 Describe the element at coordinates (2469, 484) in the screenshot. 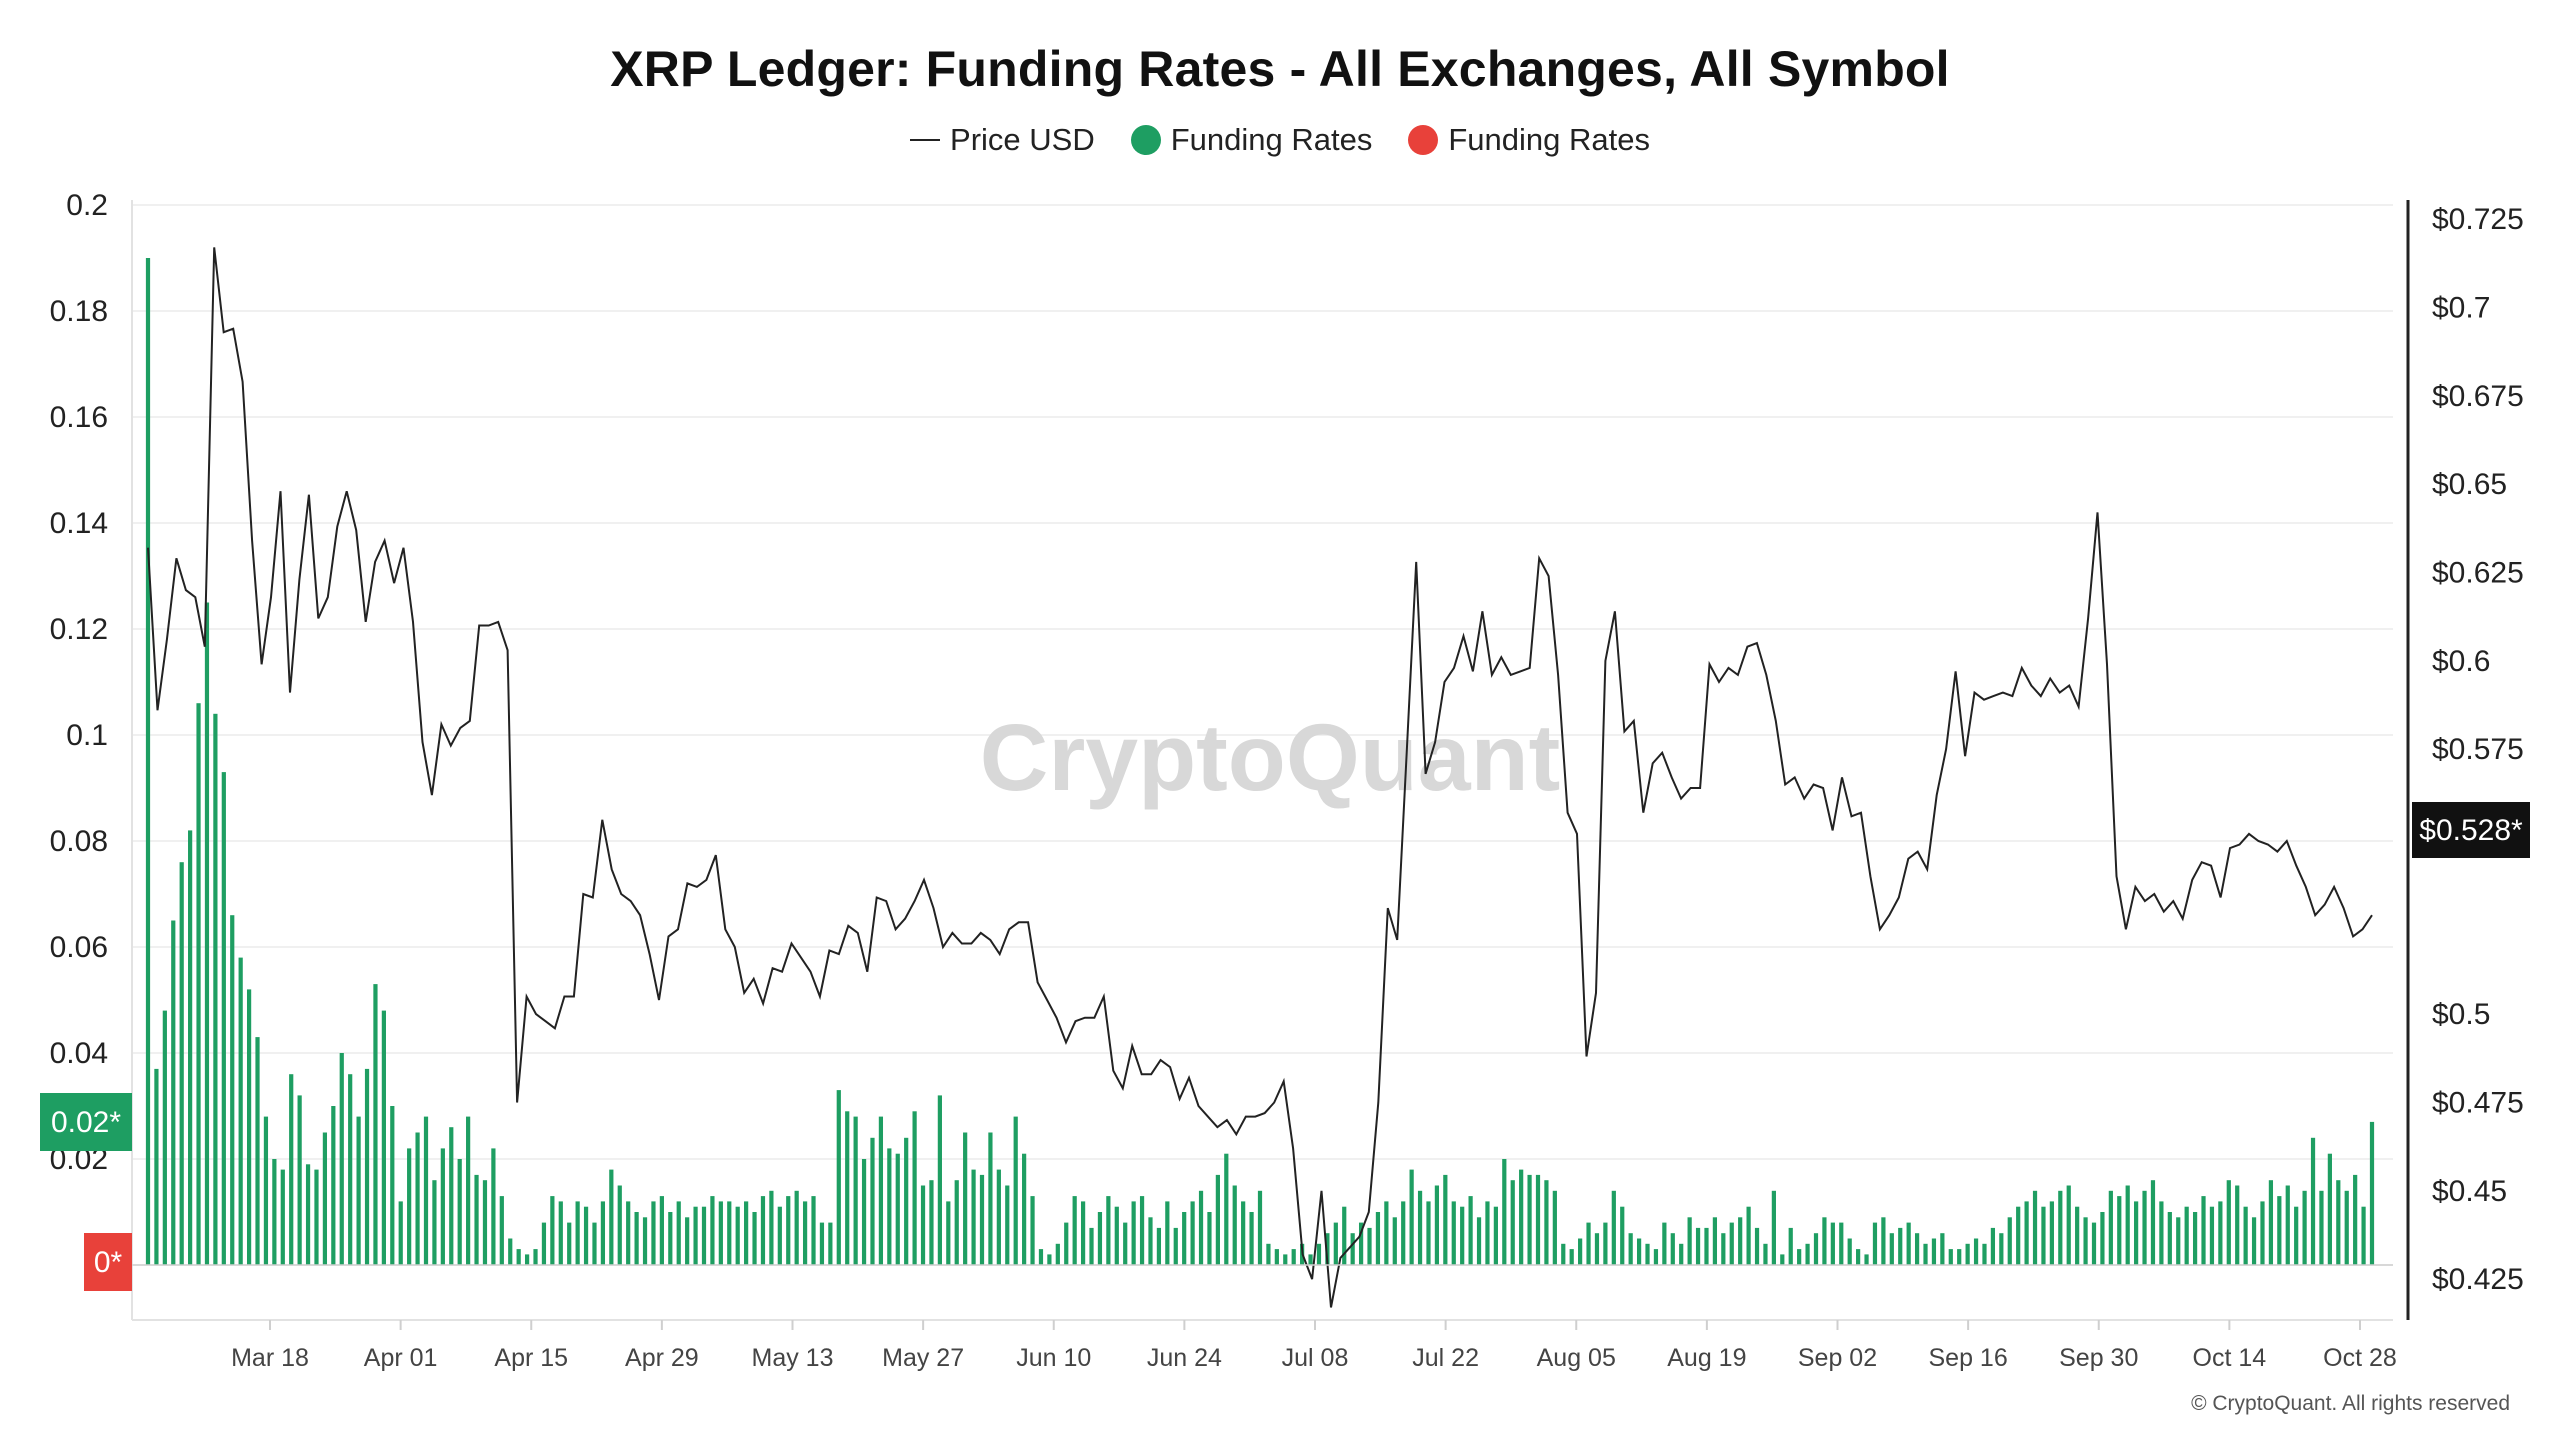

I see `y-right-tick-label: $0.65` at that location.